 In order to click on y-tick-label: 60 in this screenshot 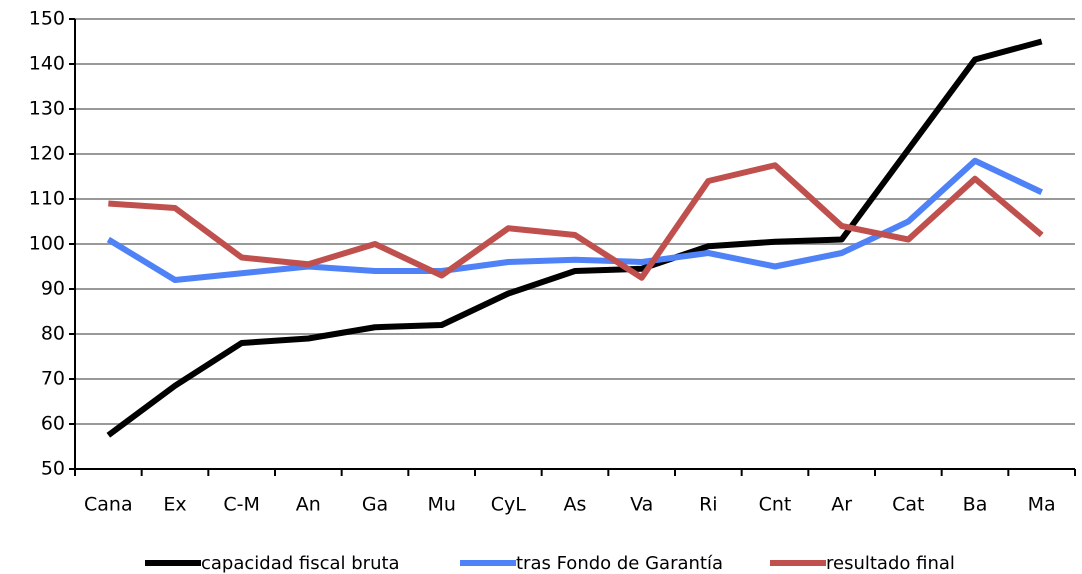, I will do `click(53, 424)`.